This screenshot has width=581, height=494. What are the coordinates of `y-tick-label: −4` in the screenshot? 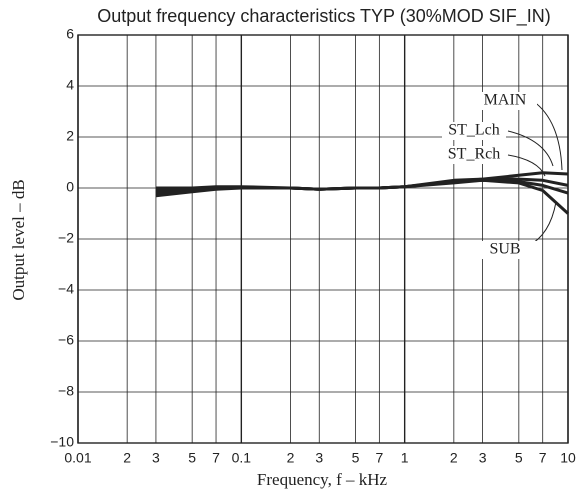 It's located at (66, 289).